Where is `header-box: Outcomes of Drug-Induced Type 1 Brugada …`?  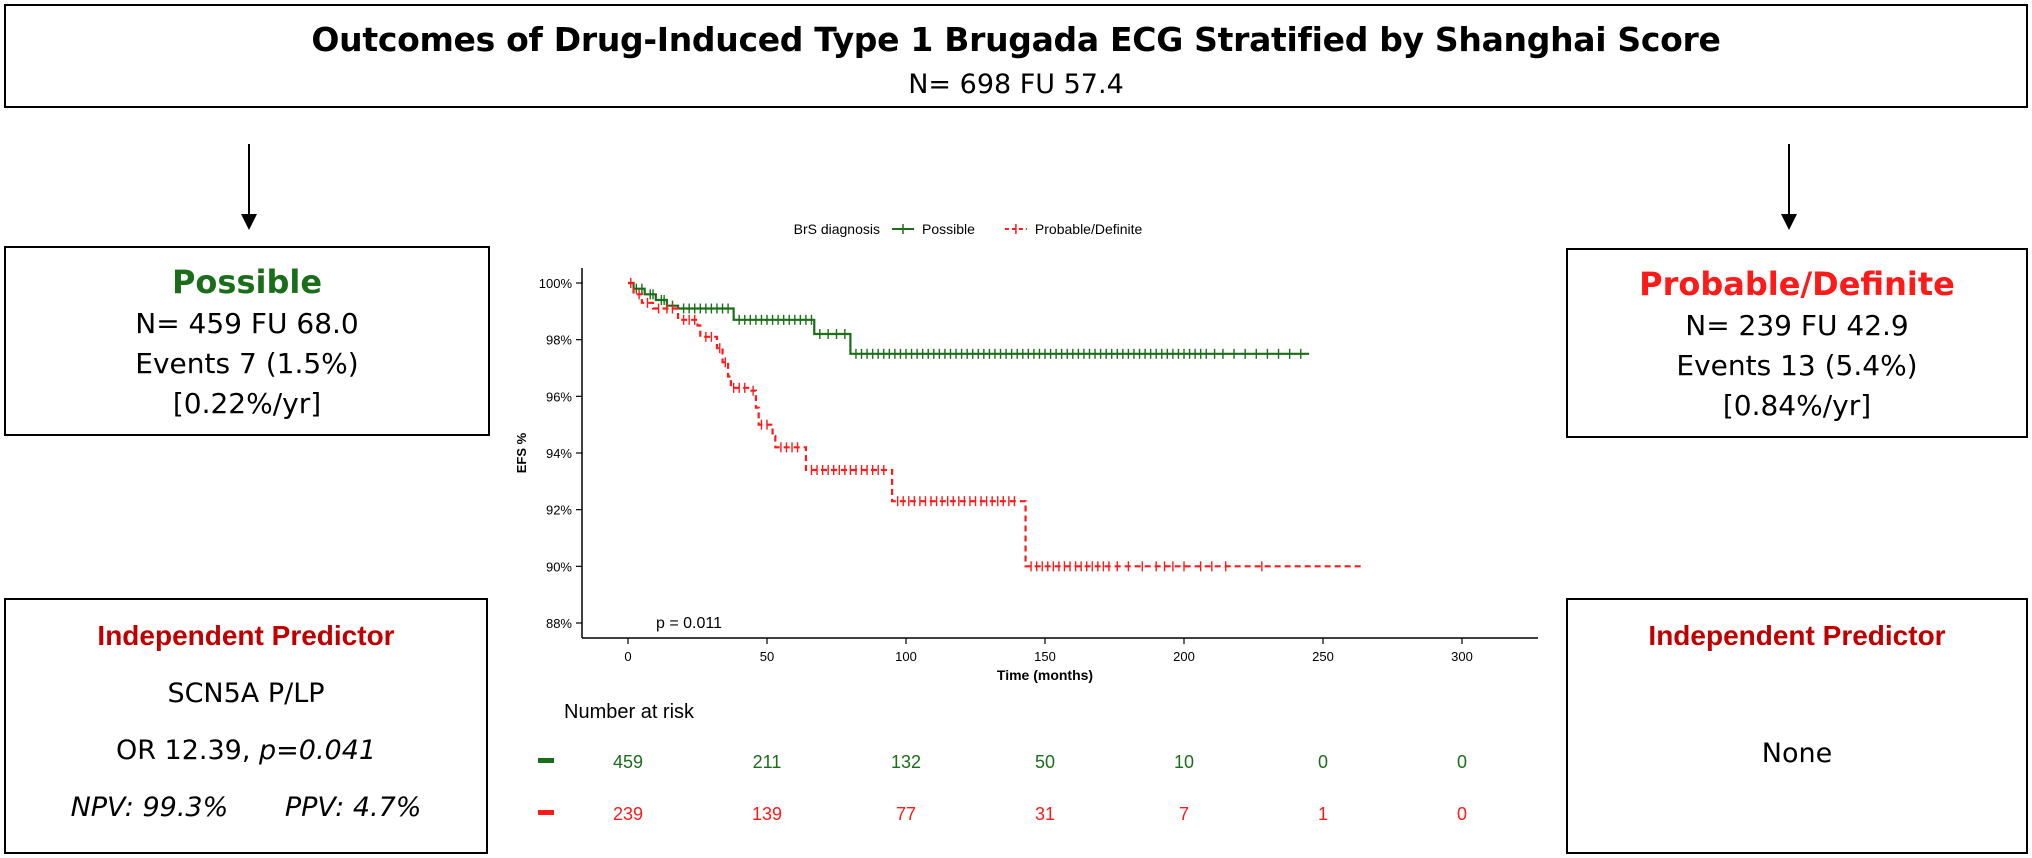
header-box: Outcomes of Drug-Induced Type 1 Brugada … is located at coordinates (1016, 56).